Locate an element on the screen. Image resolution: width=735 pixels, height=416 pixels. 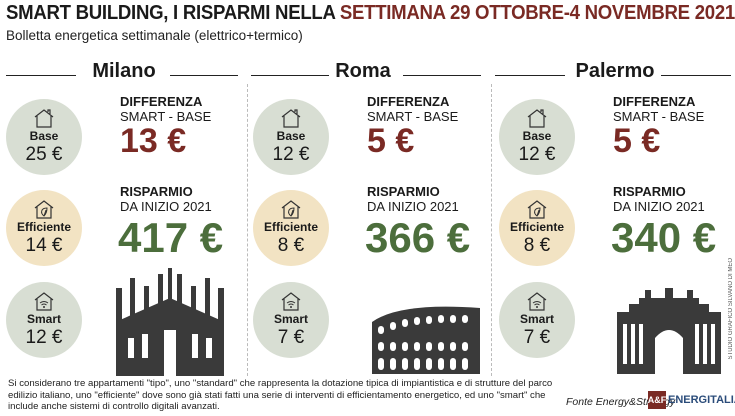
brand-logo: A&F ENERGITALIA is located at coordinates (691, 400).